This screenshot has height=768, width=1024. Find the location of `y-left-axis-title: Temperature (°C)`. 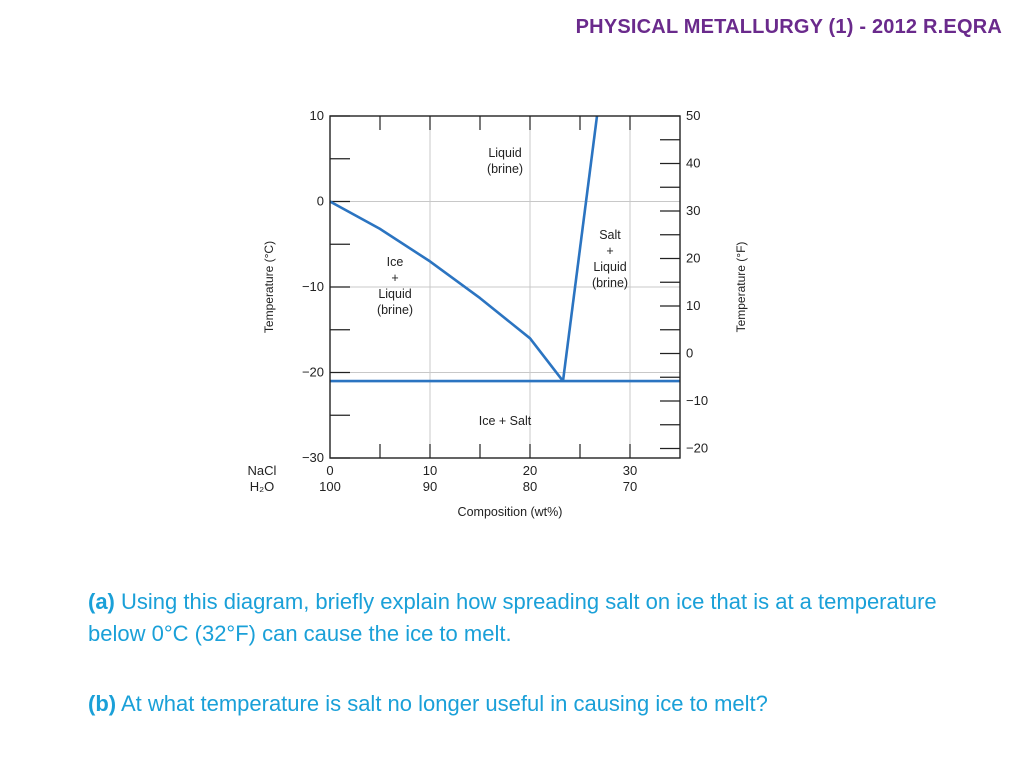

y-left-axis-title: Temperature (°C) is located at coordinates (269, 287).